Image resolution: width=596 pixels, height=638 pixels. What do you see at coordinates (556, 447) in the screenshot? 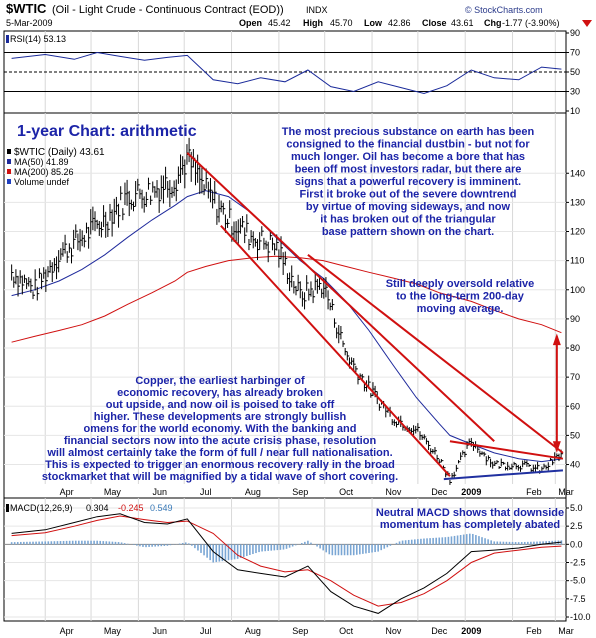
I see `arrow-head-down` at bounding box center [556, 447].